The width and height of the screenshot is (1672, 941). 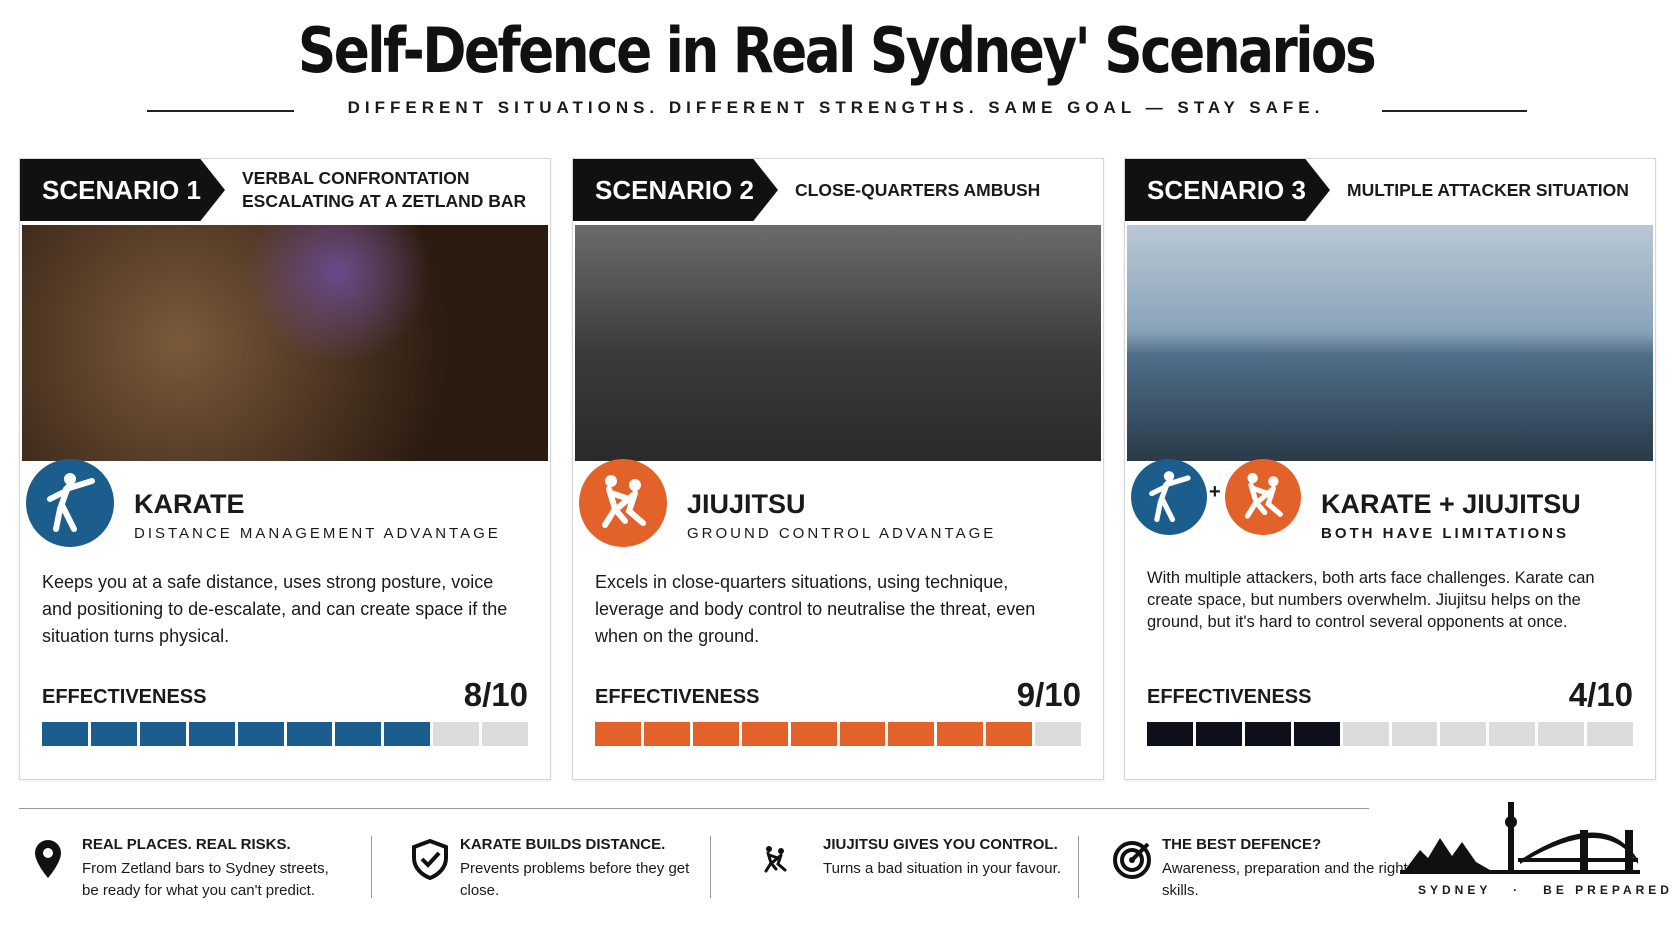 What do you see at coordinates (495, 694) in the screenshot?
I see `score: 8/10` at bounding box center [495, 694].